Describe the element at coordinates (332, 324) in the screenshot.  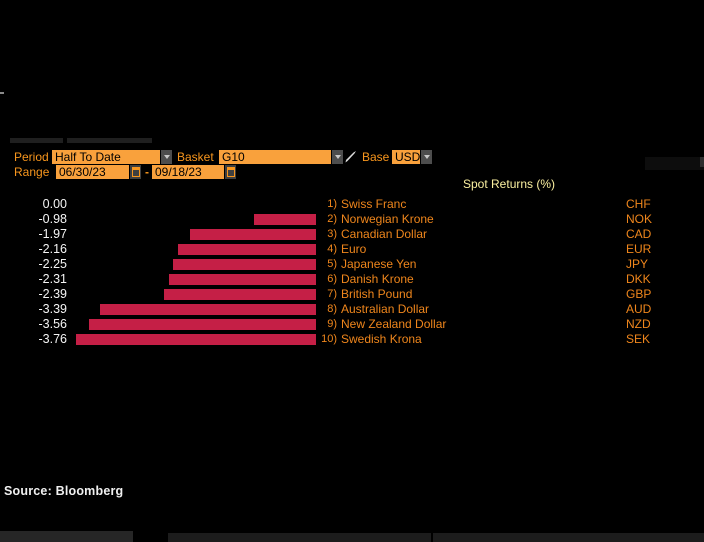
I see `row-rank: 9)` at that location.